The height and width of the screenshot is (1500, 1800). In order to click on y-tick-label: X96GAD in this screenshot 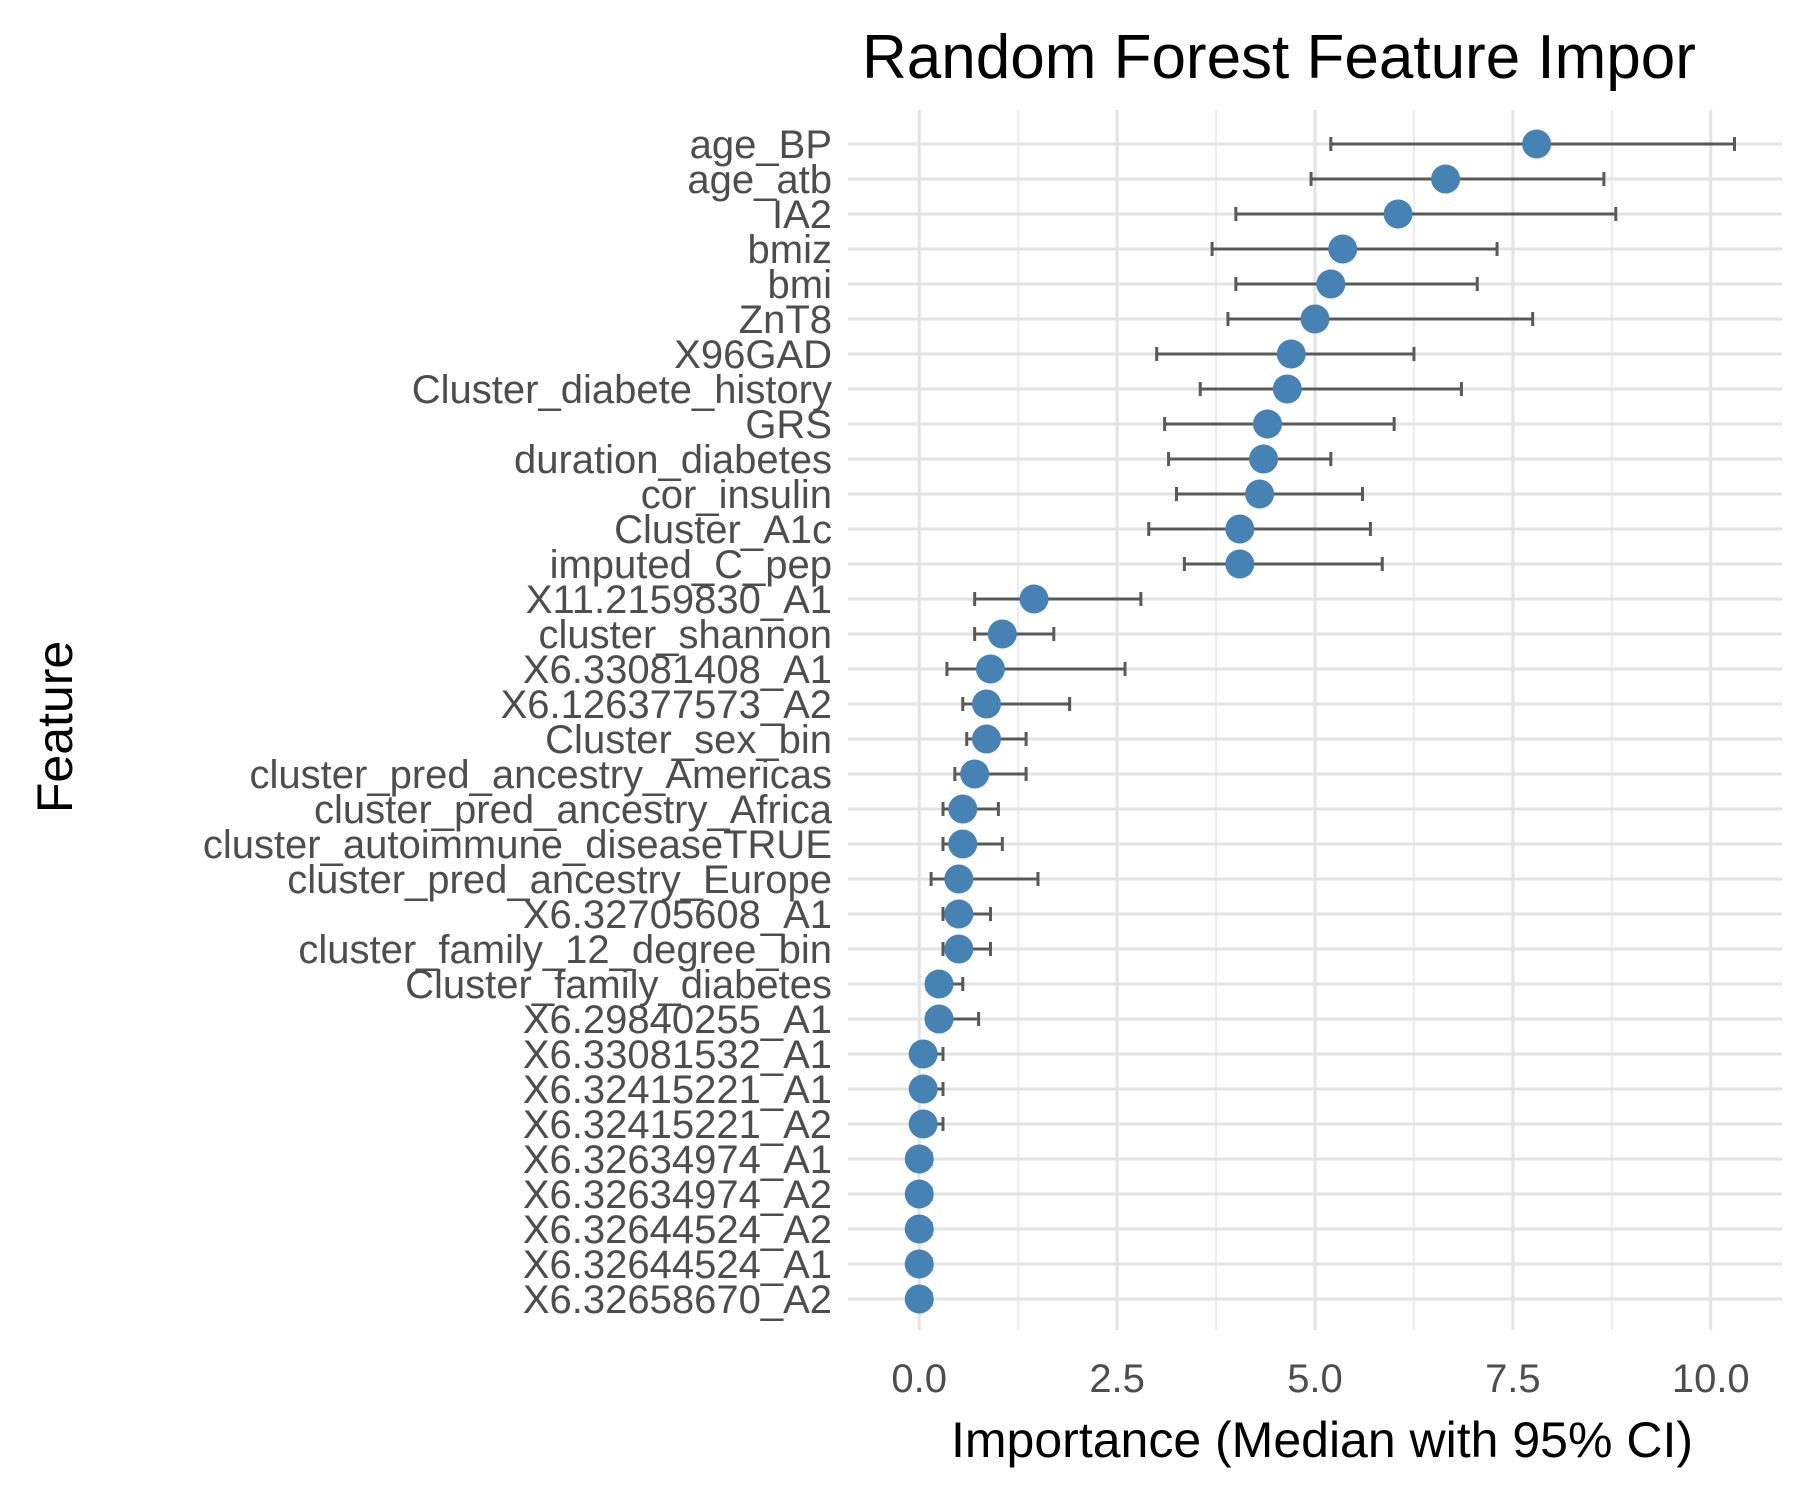, I will do `click(753, 355)`.